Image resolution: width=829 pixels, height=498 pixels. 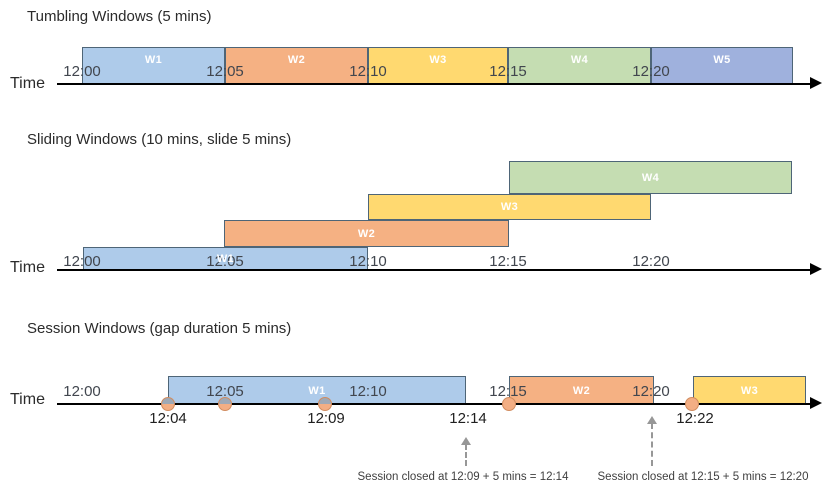 I want to click on tick-label-session-1215: 12:15, so click(x=508, y=391).